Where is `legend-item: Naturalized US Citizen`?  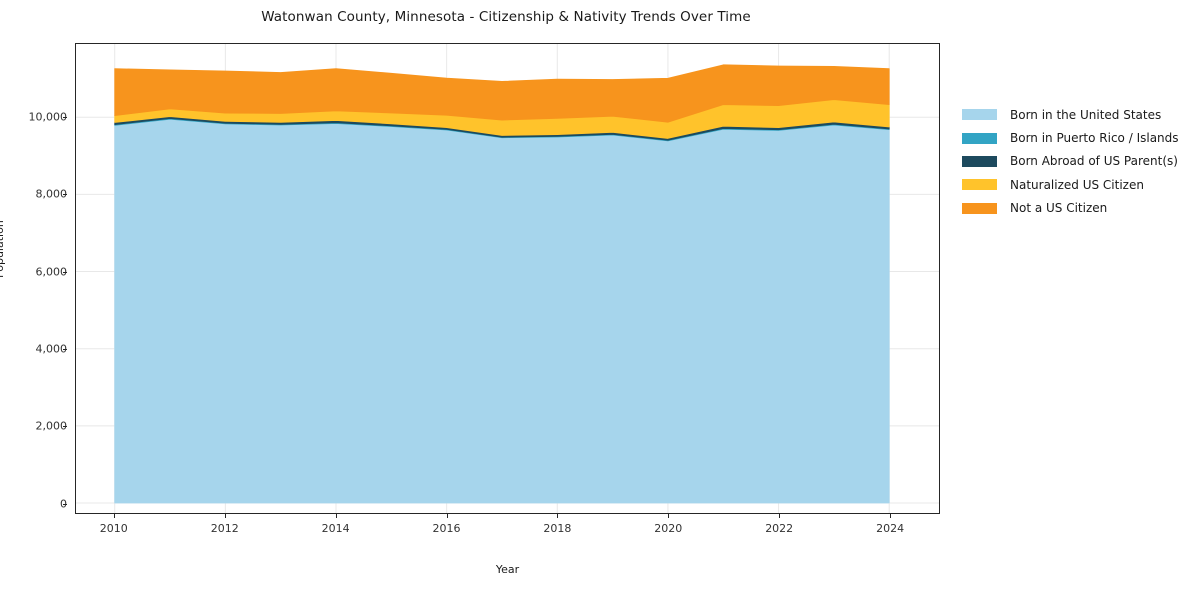
legend-item: Naturalized US Citizen is located at coordinates (1070, 184).